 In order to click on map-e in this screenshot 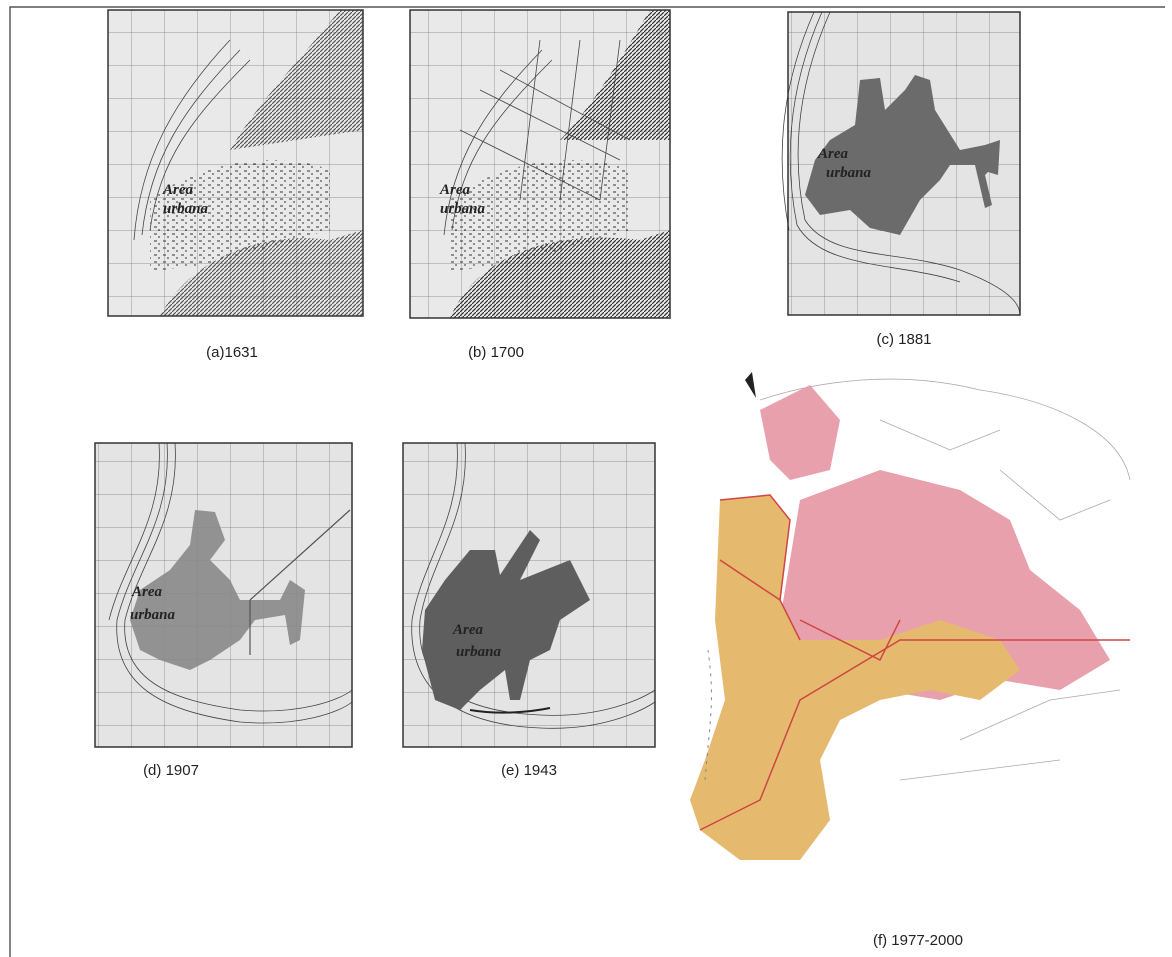, I will do `click(529, 595)`.